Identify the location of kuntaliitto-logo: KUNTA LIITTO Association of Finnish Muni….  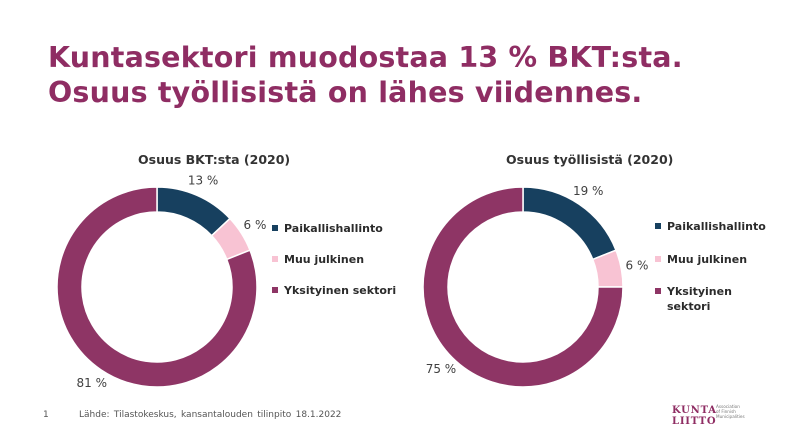
(712, 416).